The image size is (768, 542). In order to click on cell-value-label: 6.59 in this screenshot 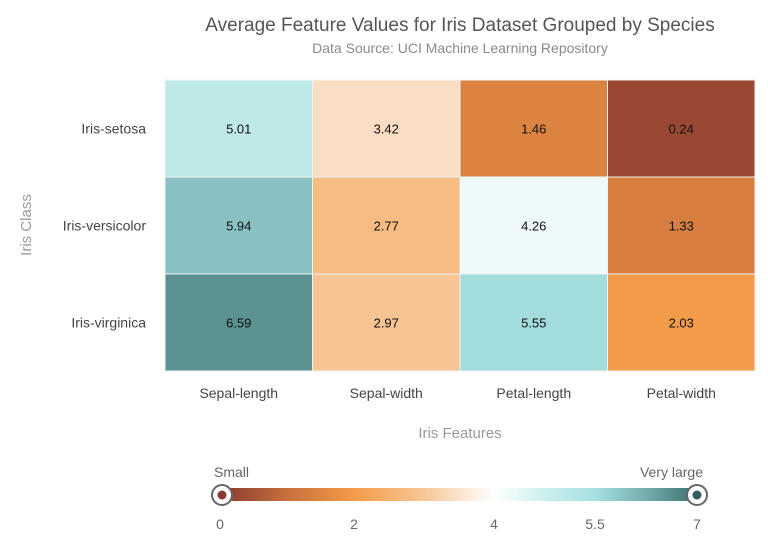, I will do `click(238, 323)`.